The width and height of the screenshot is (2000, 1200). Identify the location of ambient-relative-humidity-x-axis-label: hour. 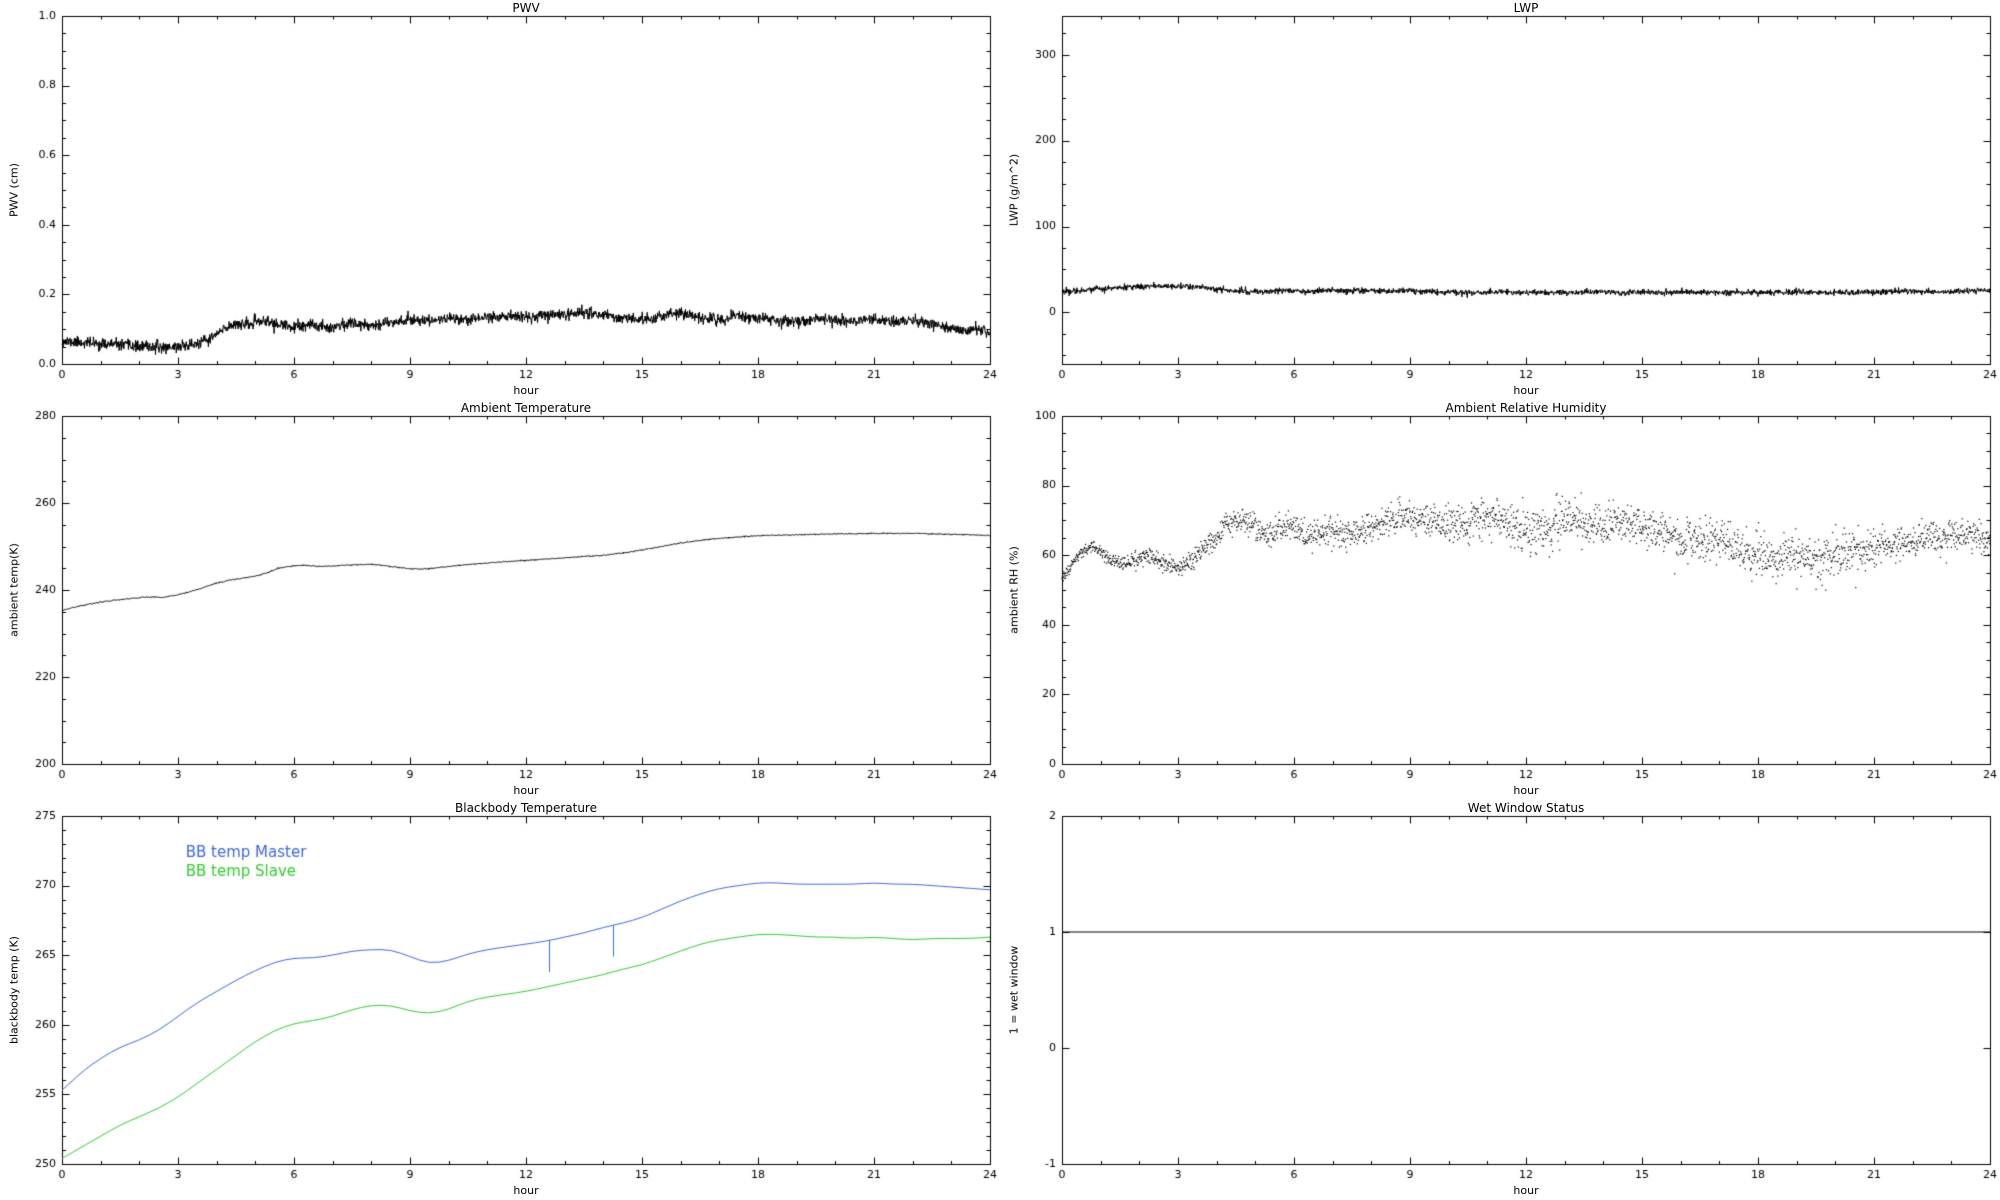
(1526, 790).